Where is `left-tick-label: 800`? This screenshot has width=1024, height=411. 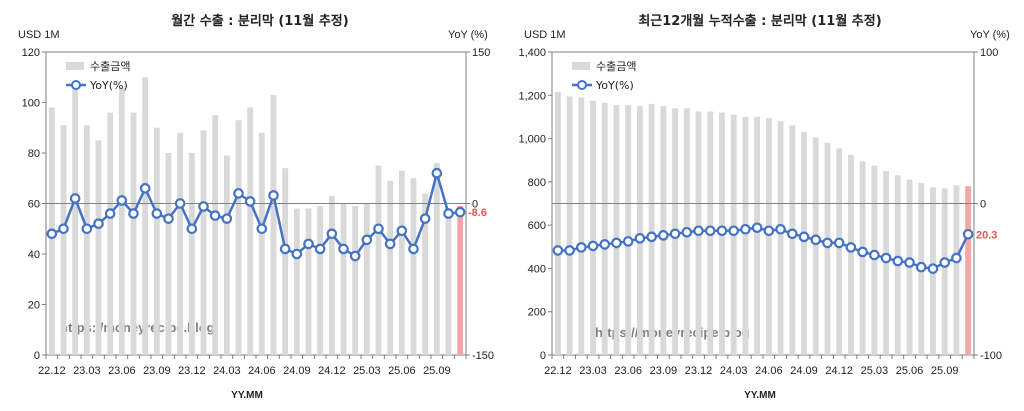
left-tick-label: 800 is located at coordinates (537, 183).